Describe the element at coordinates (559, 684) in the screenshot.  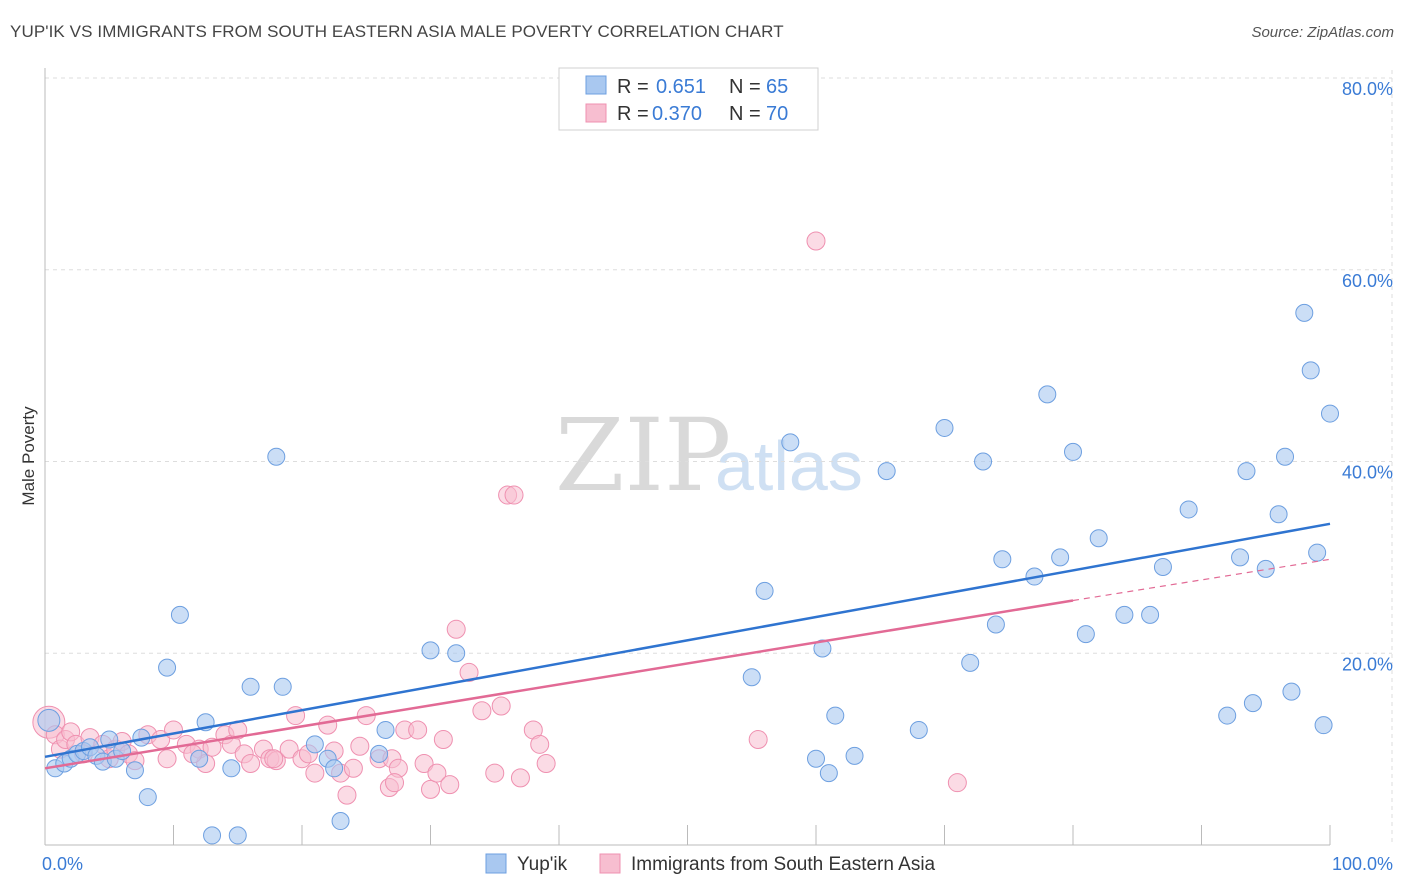
I see `sea-trend-line` at that location.